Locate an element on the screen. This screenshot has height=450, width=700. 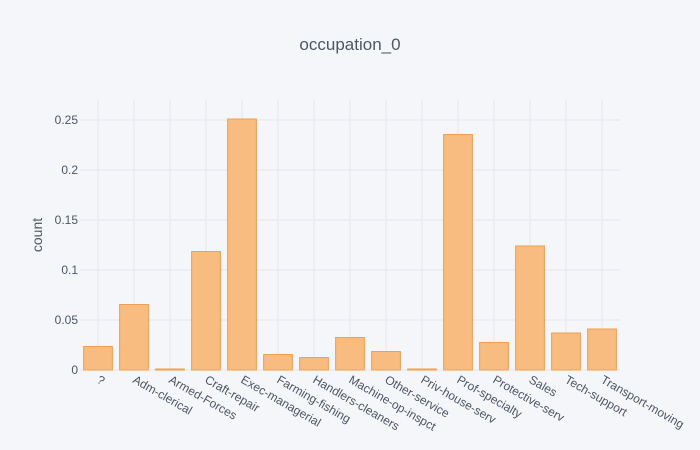
y-tick-label: 0 is located at coordinates (74, 370).